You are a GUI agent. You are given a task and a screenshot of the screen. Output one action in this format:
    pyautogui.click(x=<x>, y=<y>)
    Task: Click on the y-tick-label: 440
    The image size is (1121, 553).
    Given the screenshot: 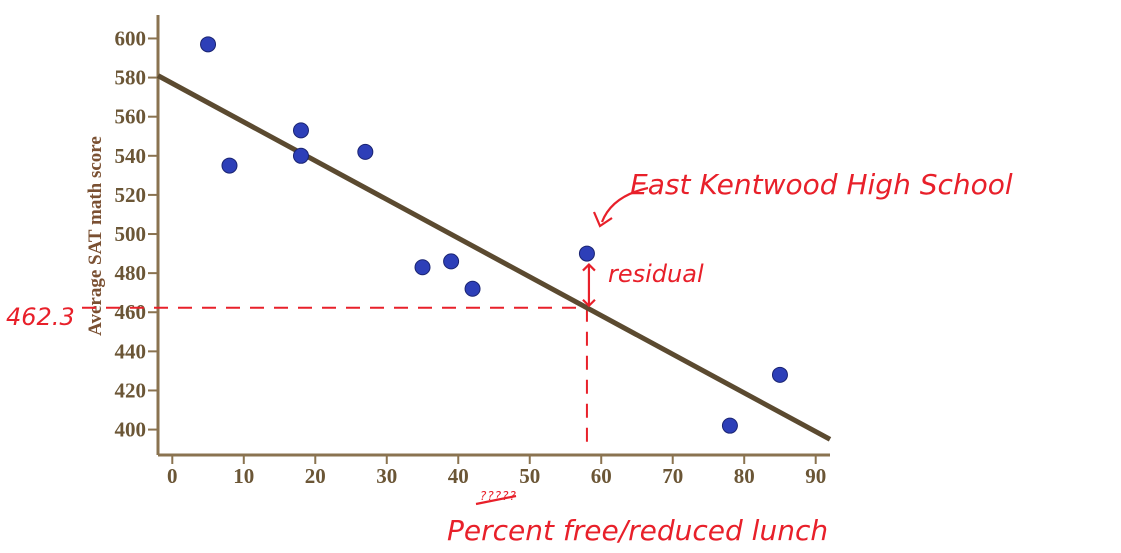 What is the action you would take?
    pyautogui.click(x=131, y=351)
    